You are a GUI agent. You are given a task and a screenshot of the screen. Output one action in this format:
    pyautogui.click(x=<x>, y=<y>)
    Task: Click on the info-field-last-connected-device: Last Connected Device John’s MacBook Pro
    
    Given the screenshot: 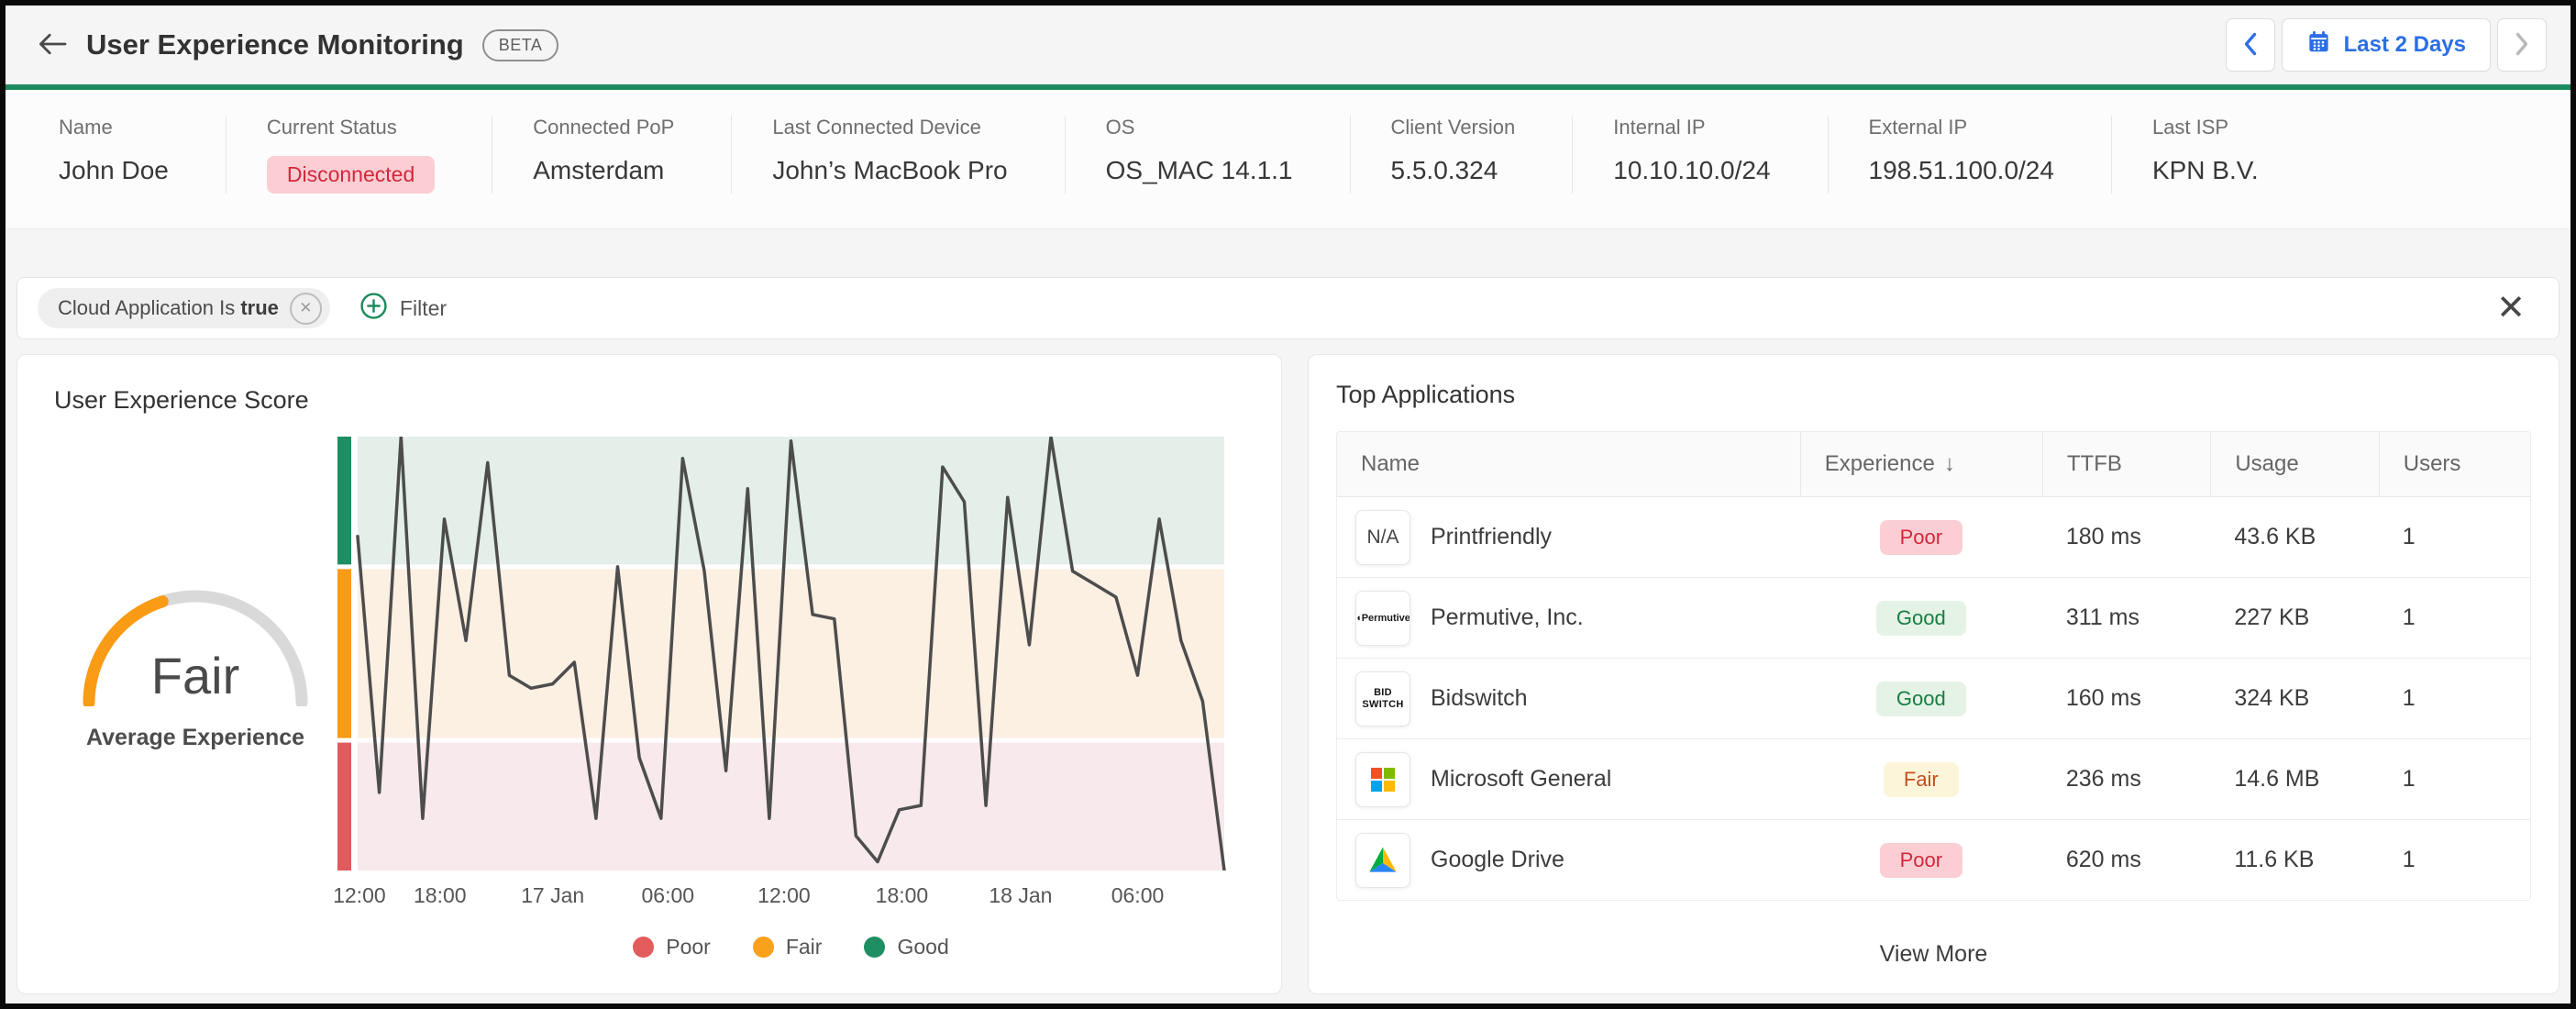 What is the action you would take?
    pyautogui.click(x=897, y=155)
    